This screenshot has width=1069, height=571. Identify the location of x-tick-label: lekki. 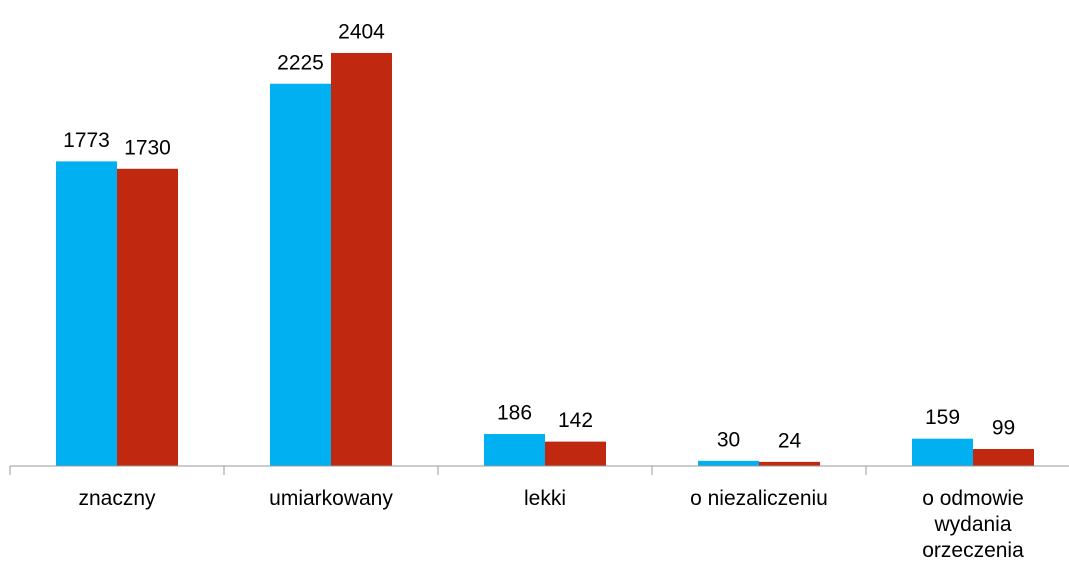
(544, 498).